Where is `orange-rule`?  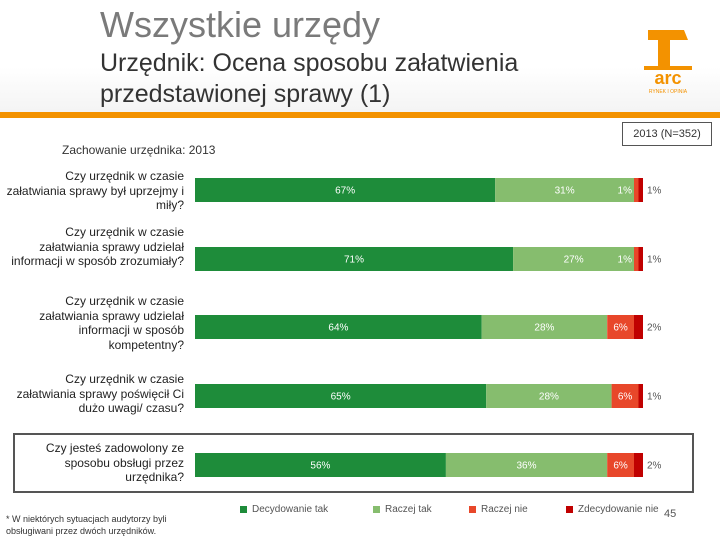
orange-rule is located at coordinates (360, 115).